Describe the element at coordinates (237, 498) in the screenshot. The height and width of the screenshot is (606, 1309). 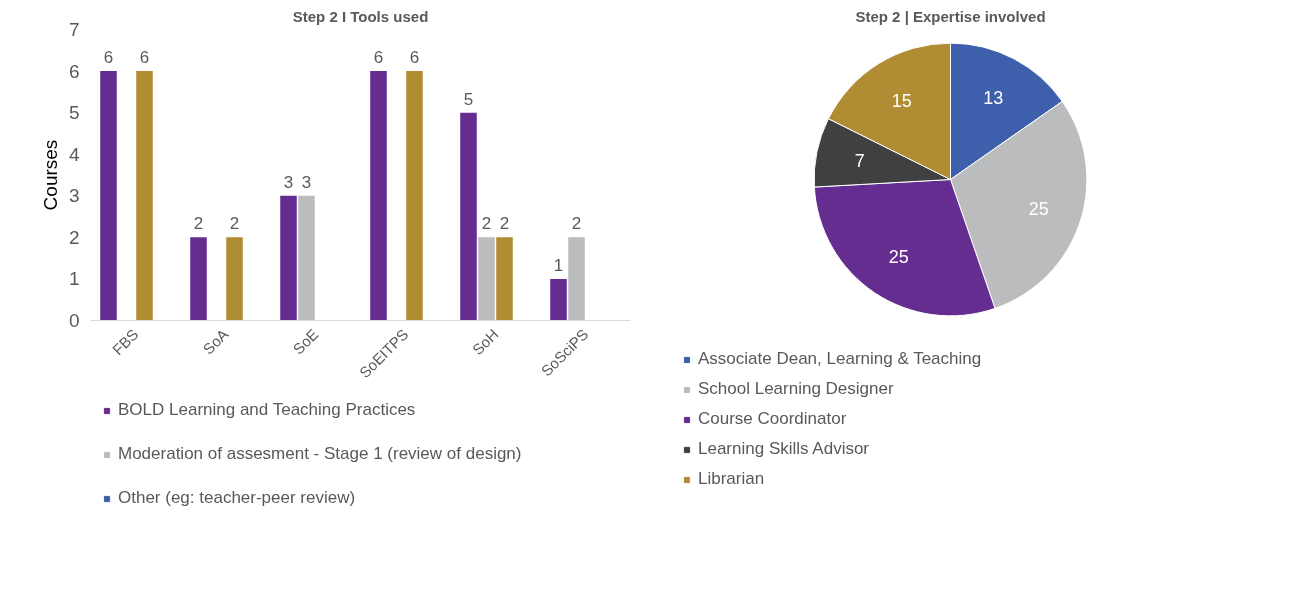
I see `legend-label: Other (eg: teacher-peer review)` at that location.